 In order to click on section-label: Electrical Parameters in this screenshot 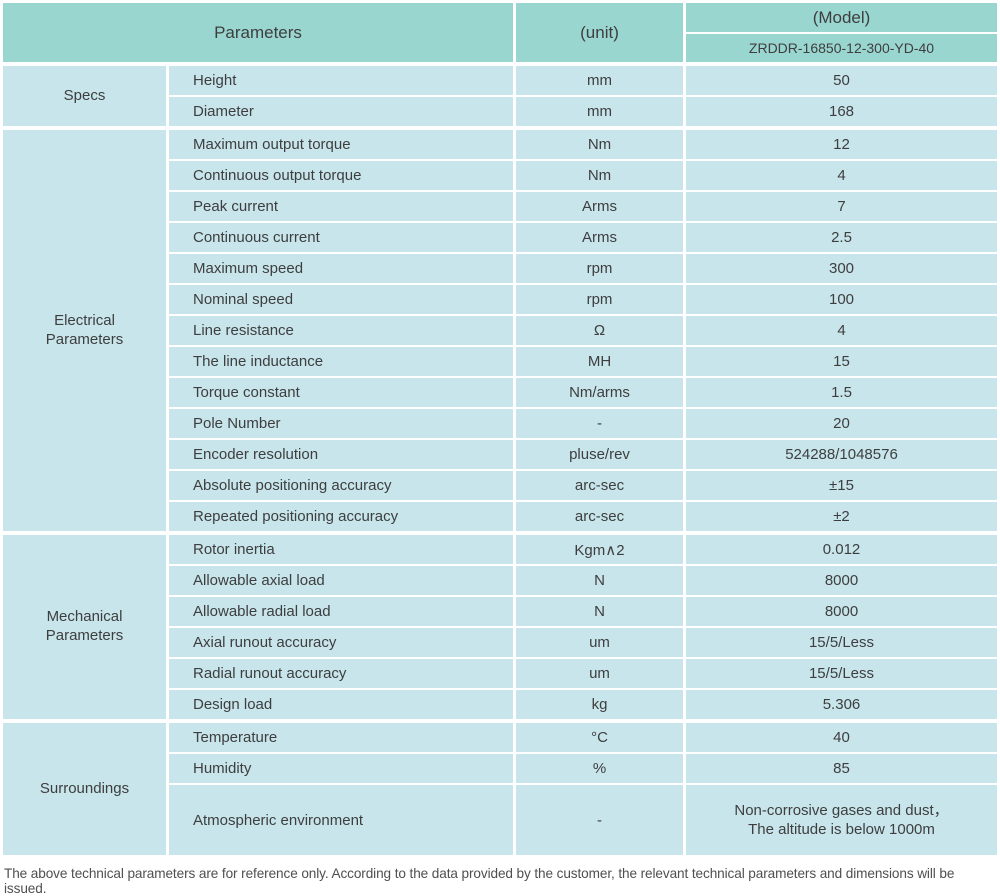, I will do `click(84, 330)`.